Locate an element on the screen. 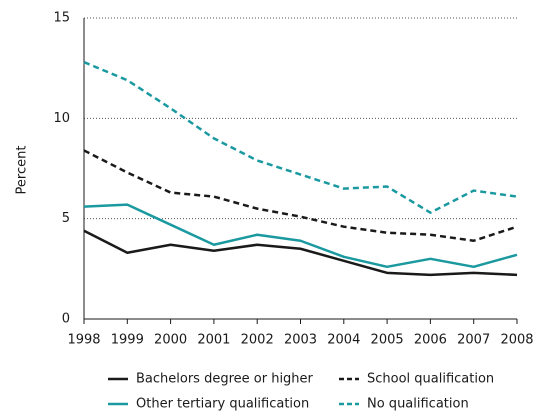 The image size is (541, 412). x-tick-label: 2000 is located at coordinates (170, 340).